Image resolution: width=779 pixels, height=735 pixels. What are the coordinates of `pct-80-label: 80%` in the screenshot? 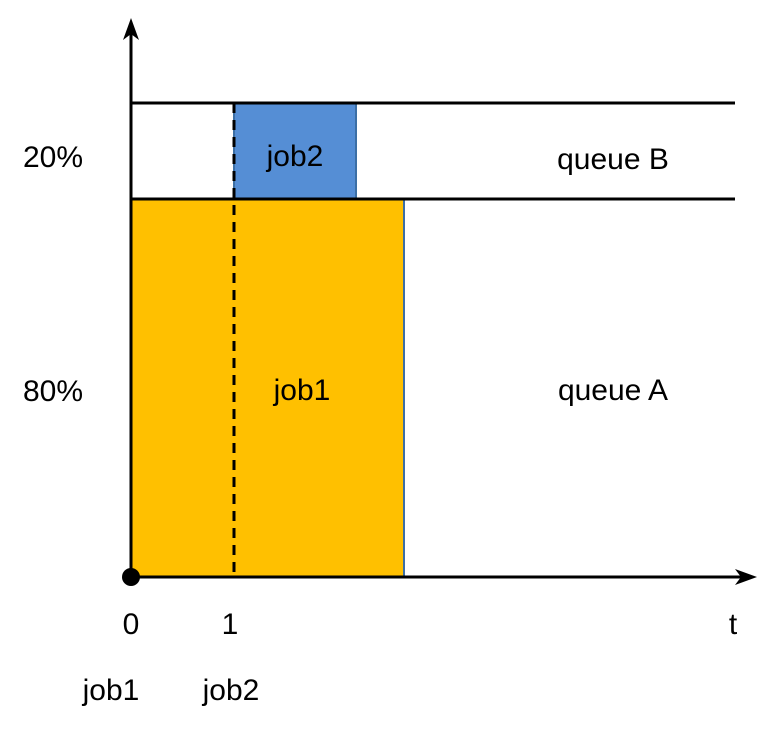 It's located at (53, 391).